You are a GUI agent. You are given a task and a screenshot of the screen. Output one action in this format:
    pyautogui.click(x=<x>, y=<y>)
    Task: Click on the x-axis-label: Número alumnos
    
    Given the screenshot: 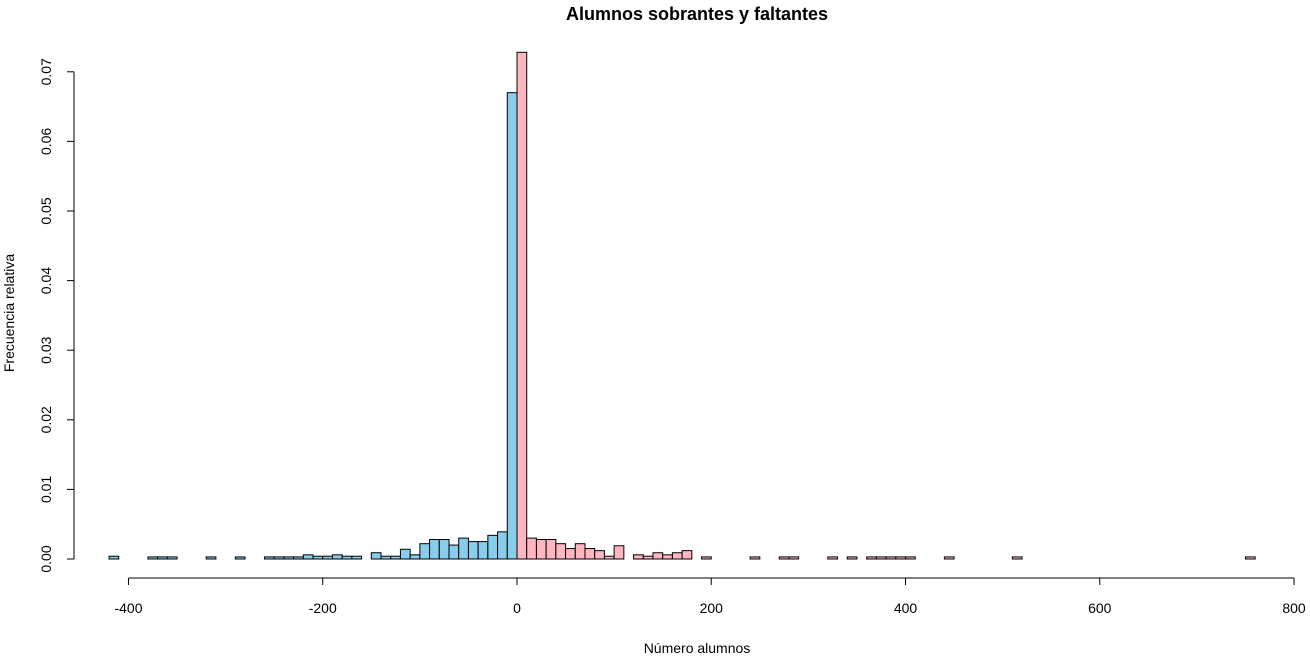 What is the action you would take?
    pyautogui.click(x=697, y=648)
    